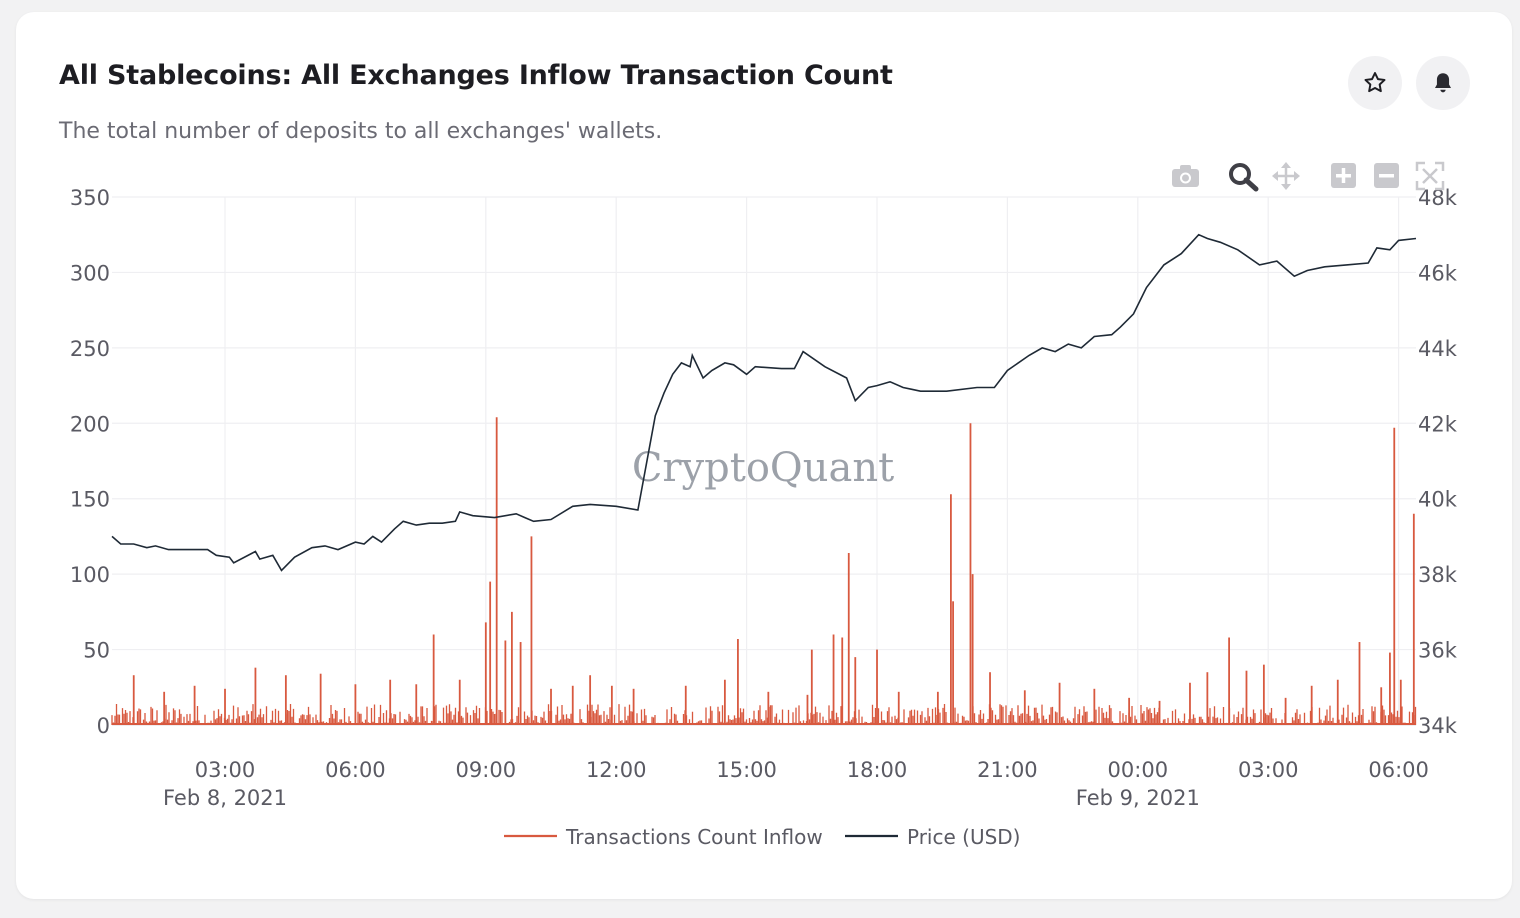  What do you see at coordinates (90, 198) in the screenshot?
I see `y-left-tick-label: 350` at bounding box center [90, 198].